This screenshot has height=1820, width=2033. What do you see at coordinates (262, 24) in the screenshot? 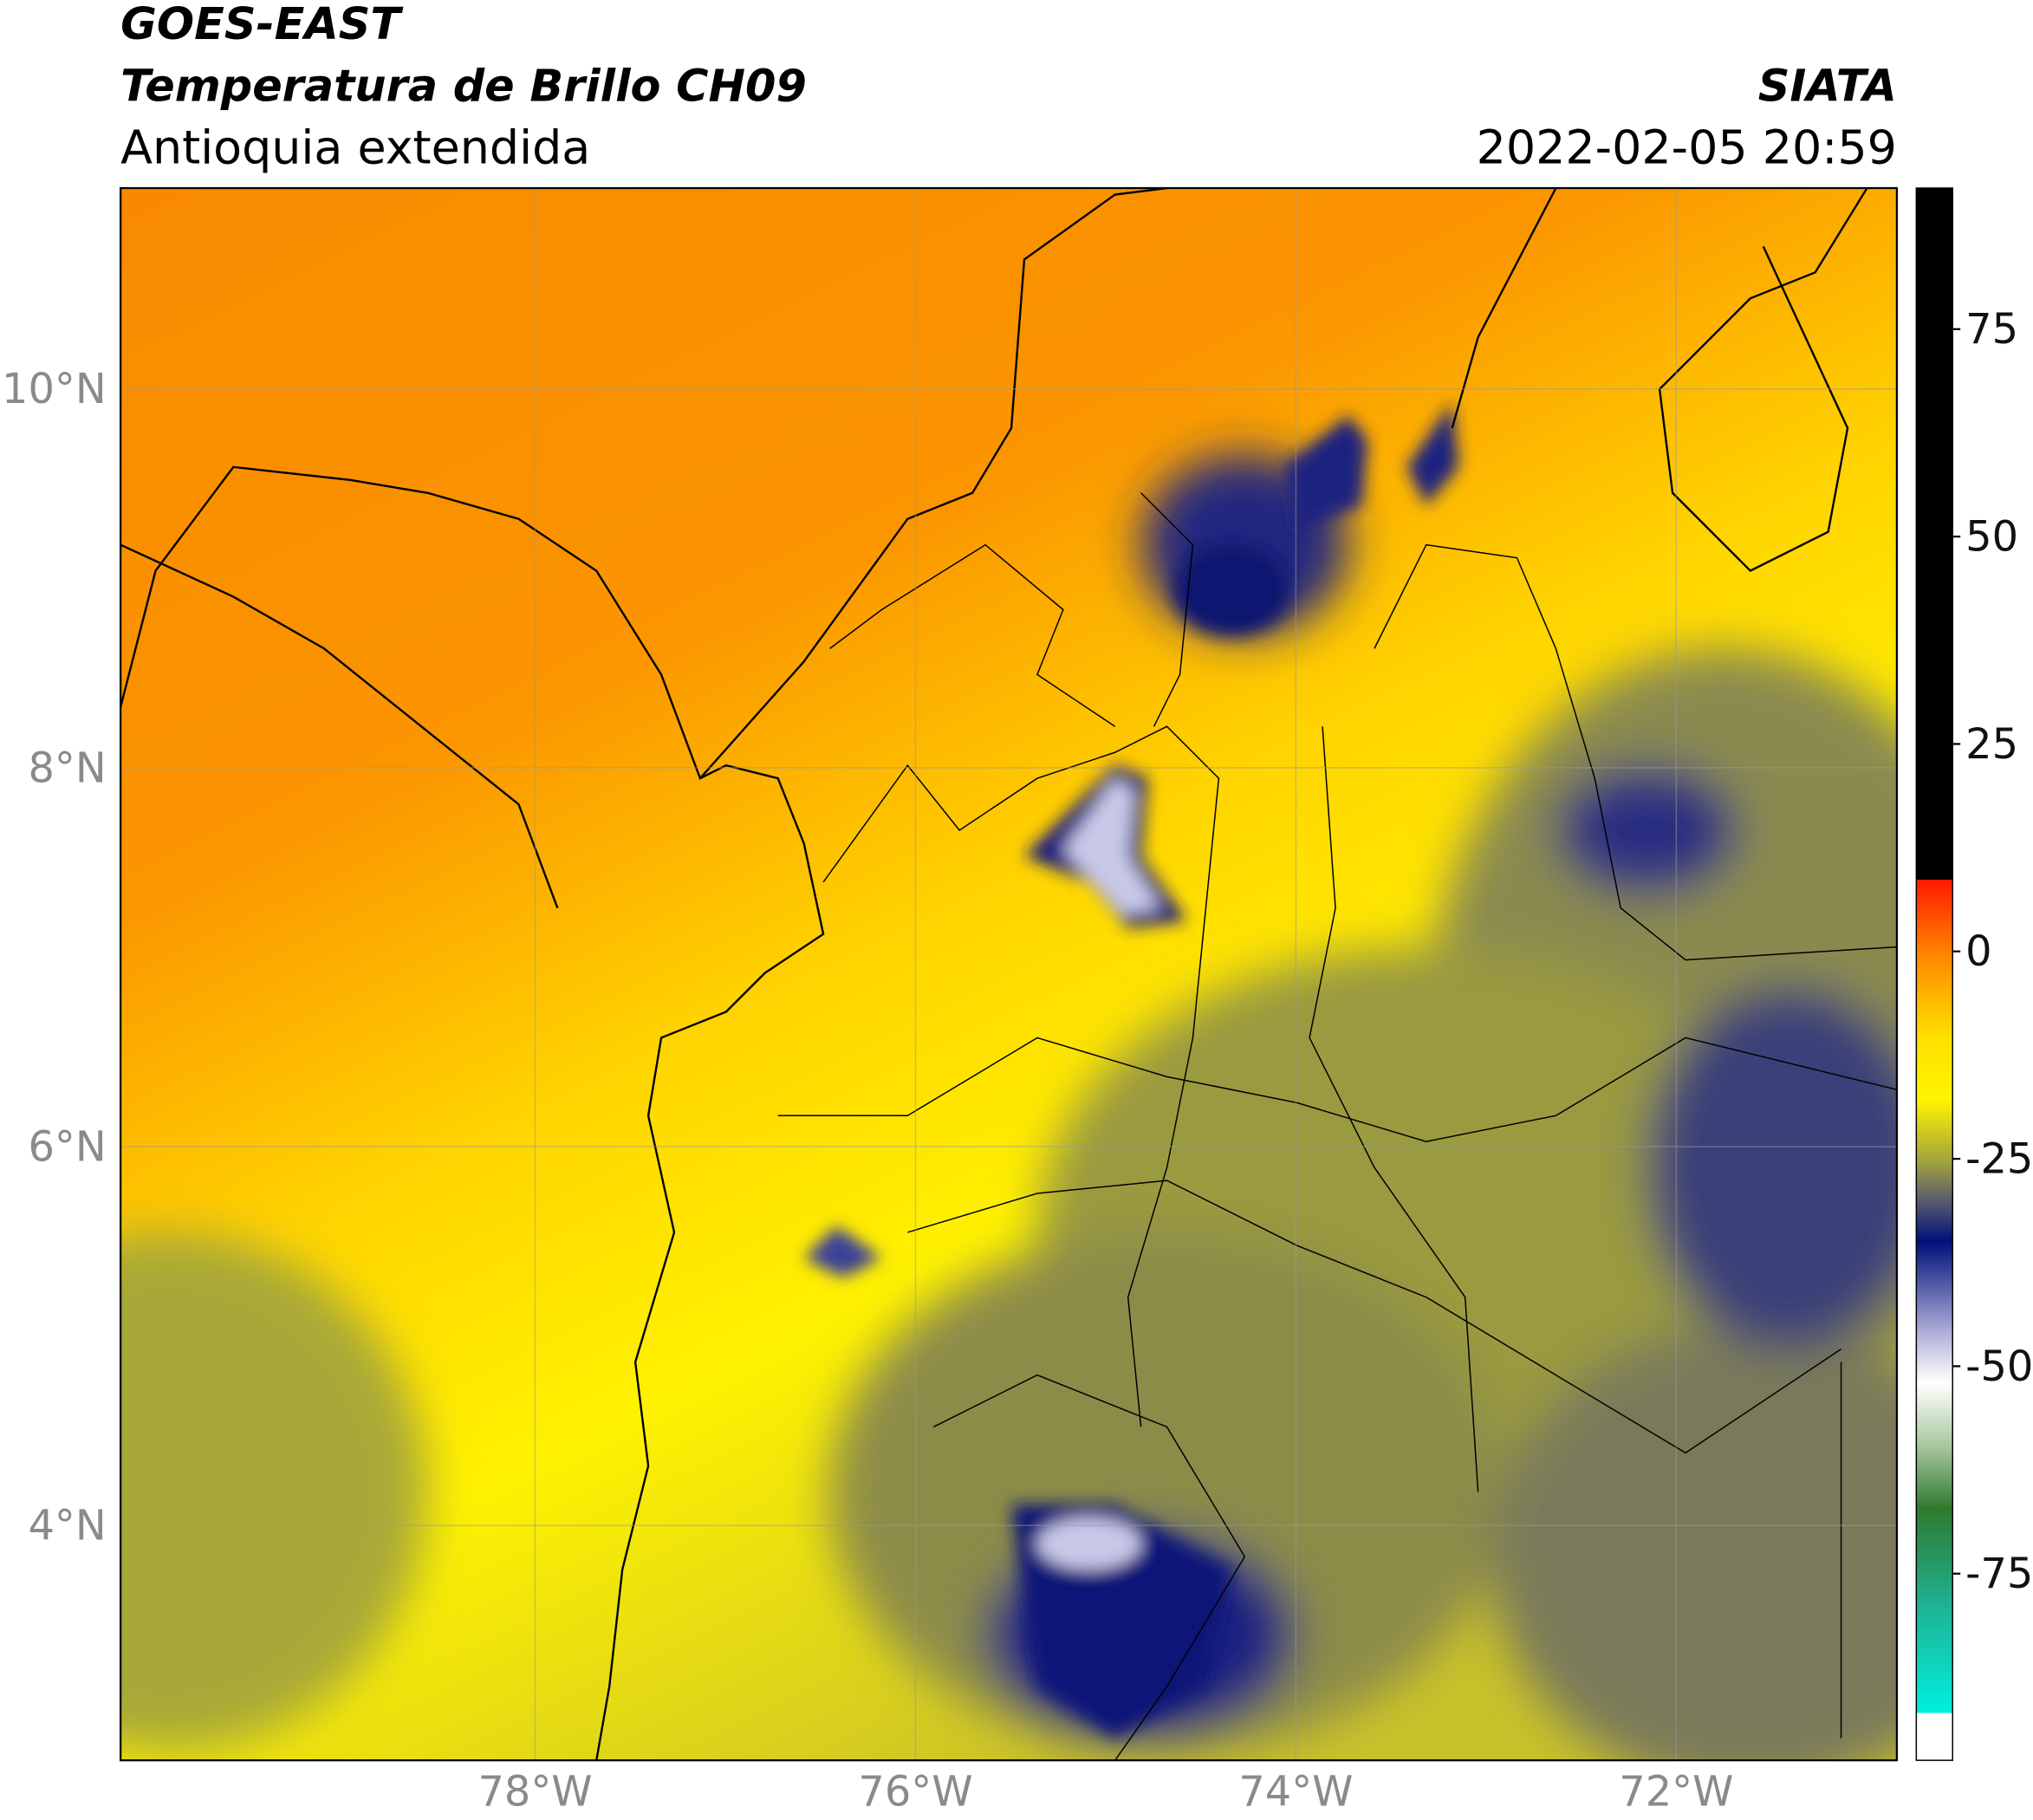
I see `title: GOES-EAST` at bounding box center [262, 24].